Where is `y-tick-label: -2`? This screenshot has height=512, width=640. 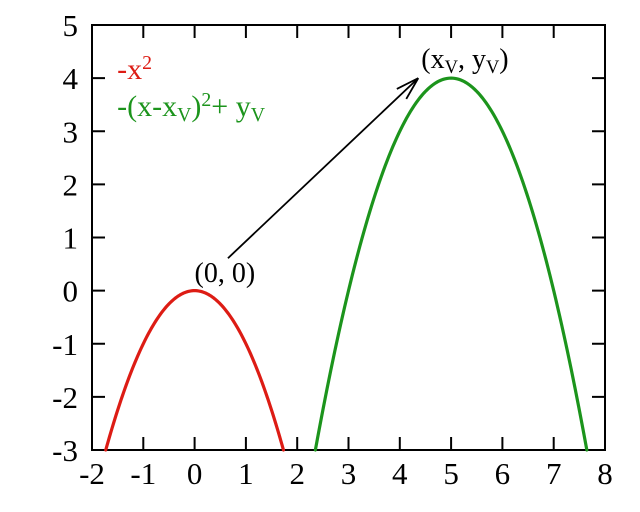
y-tick-label: -2 is located at coordinates (65, 397).